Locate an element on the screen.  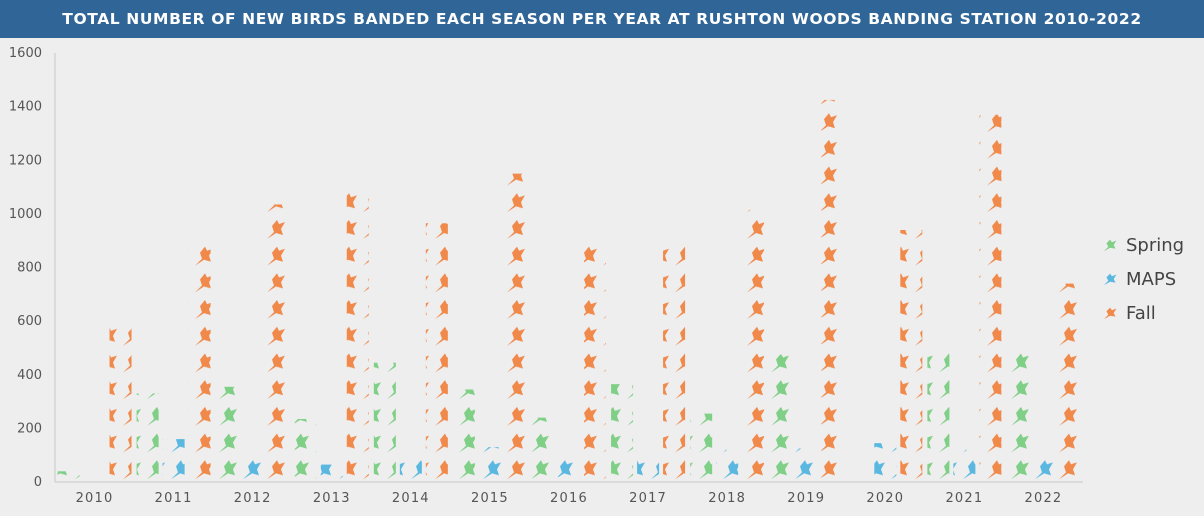
y-tick-label: 1400 is located at coordinates (25, 107).